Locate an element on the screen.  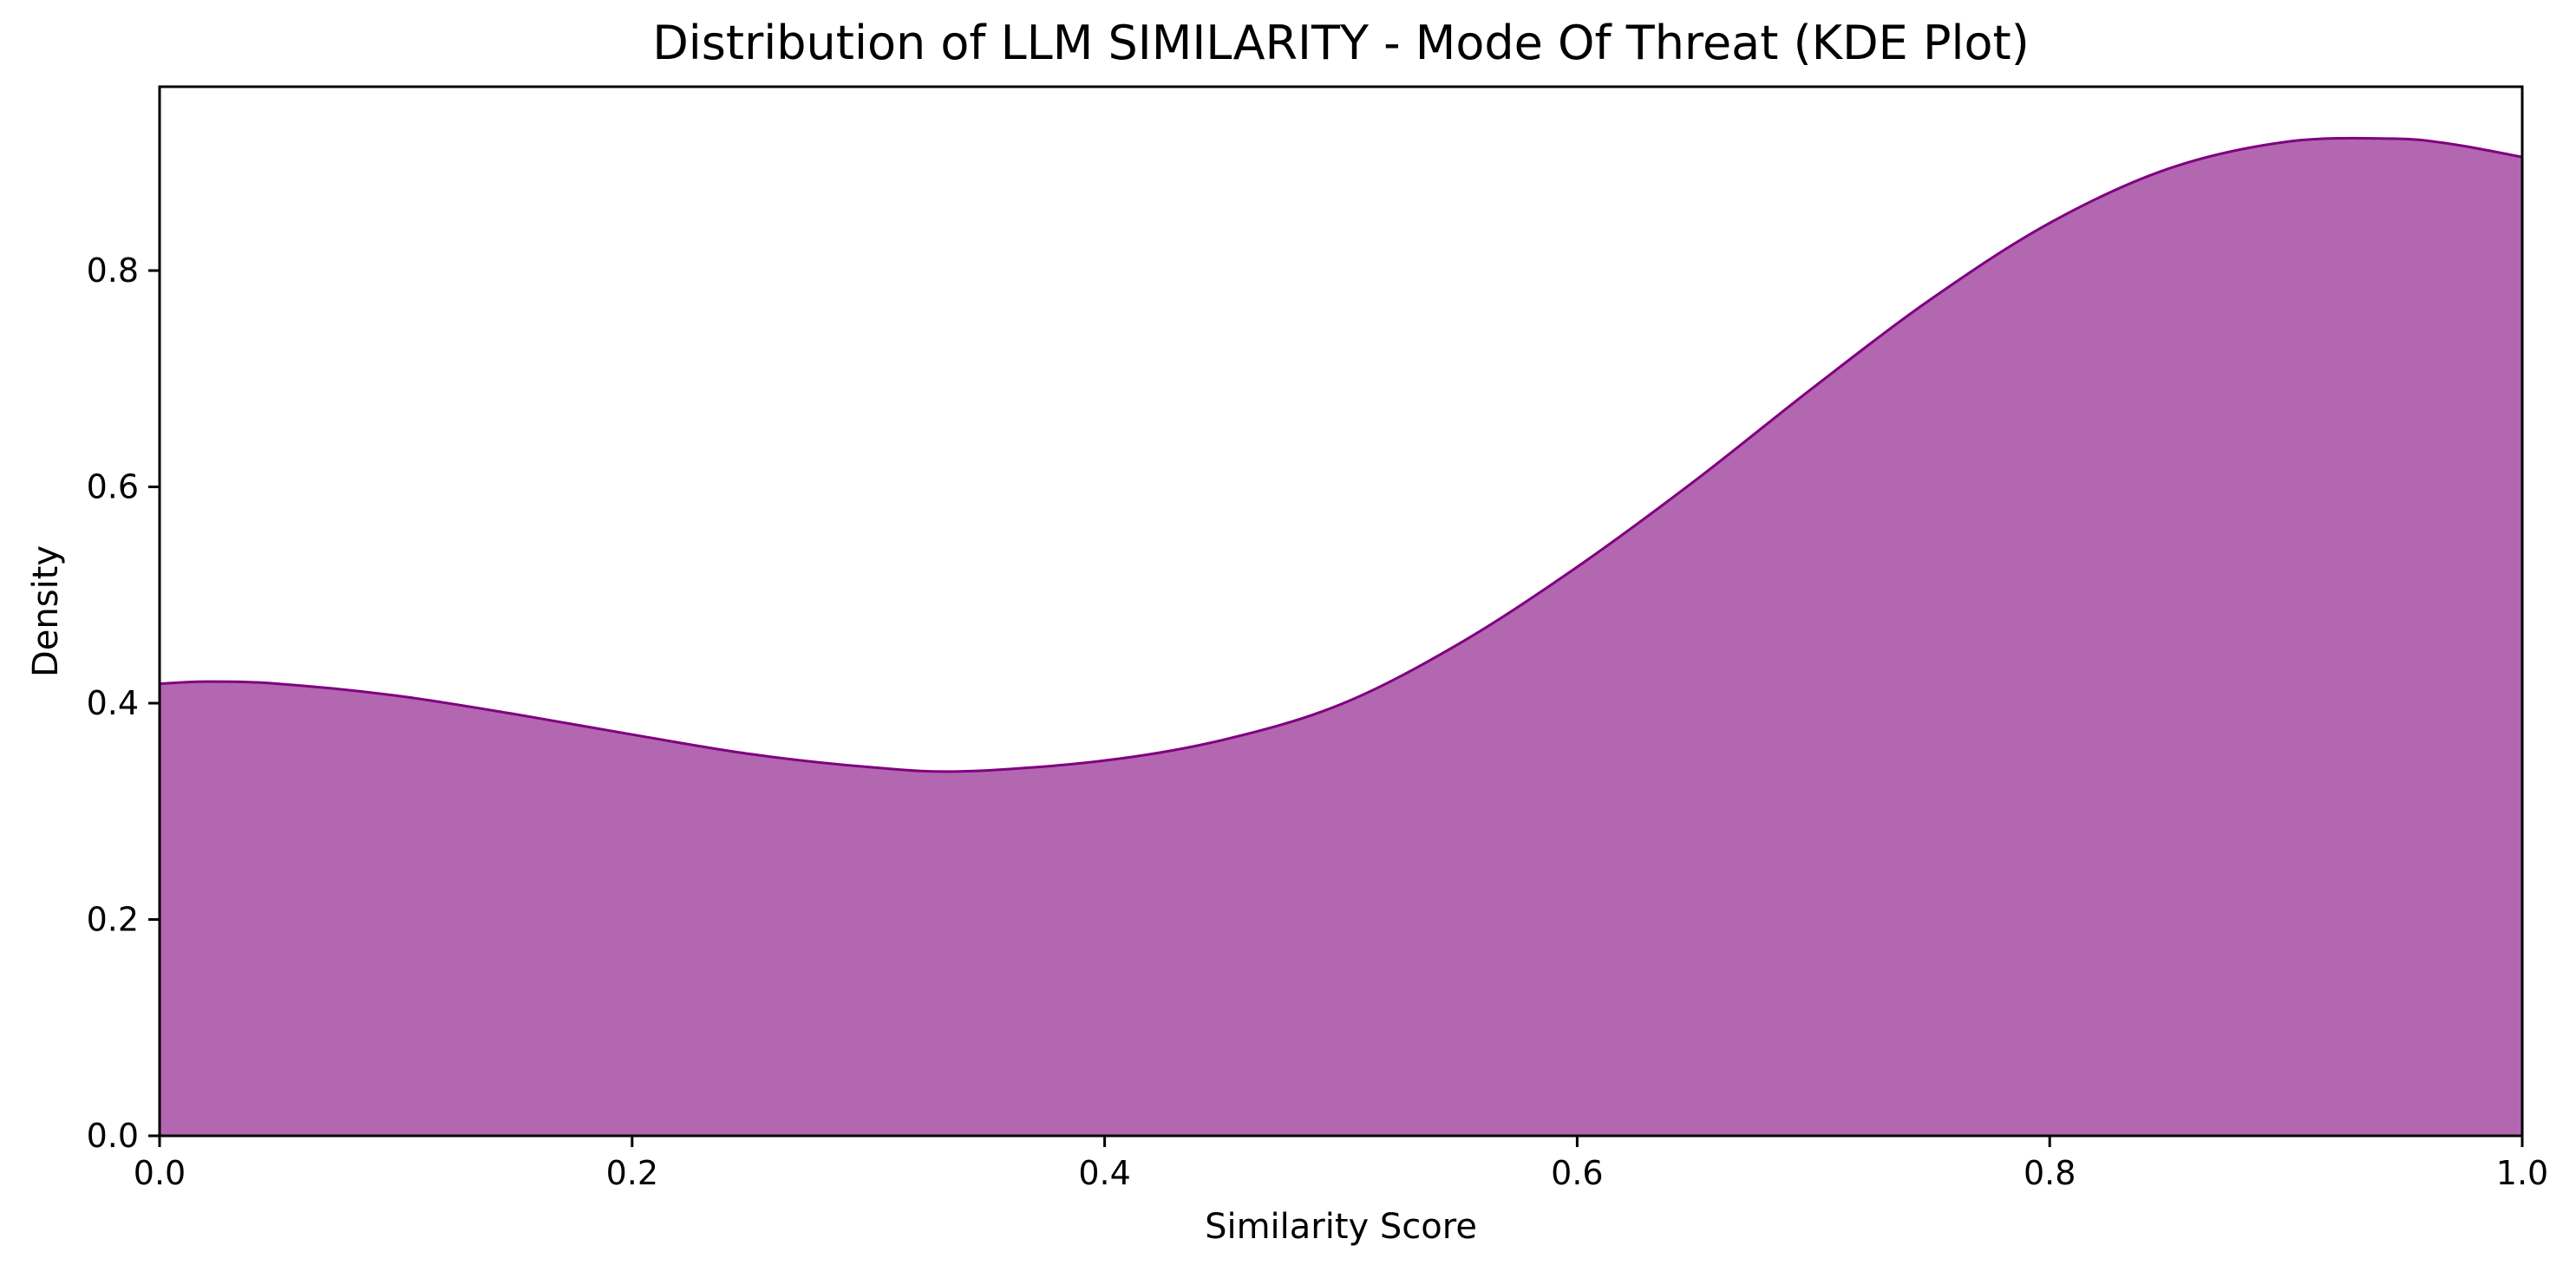
y-tick-label: 0.6 is located at coordinates (113, 487).